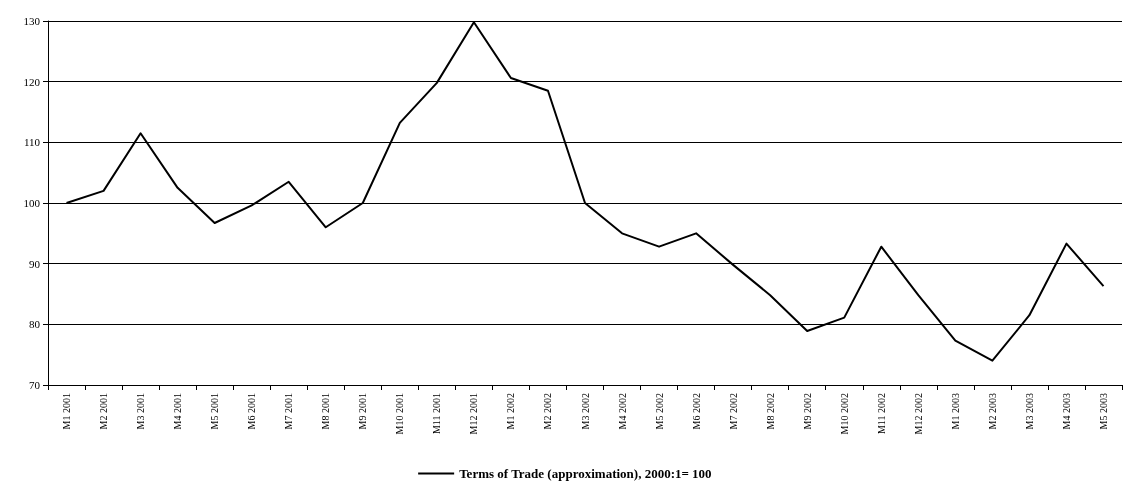  What do you see at coordinates (178, 411) in the screenshot?
I see `x-tick-label: M4 2001` at bounding box center [178, 411].